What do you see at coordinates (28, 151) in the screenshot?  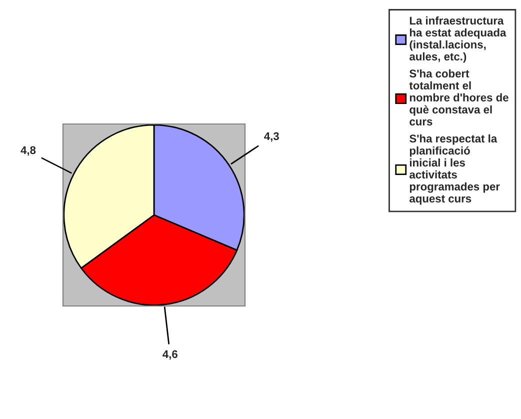 I see `data-label: 4,8` at bounding box center [28, 151].